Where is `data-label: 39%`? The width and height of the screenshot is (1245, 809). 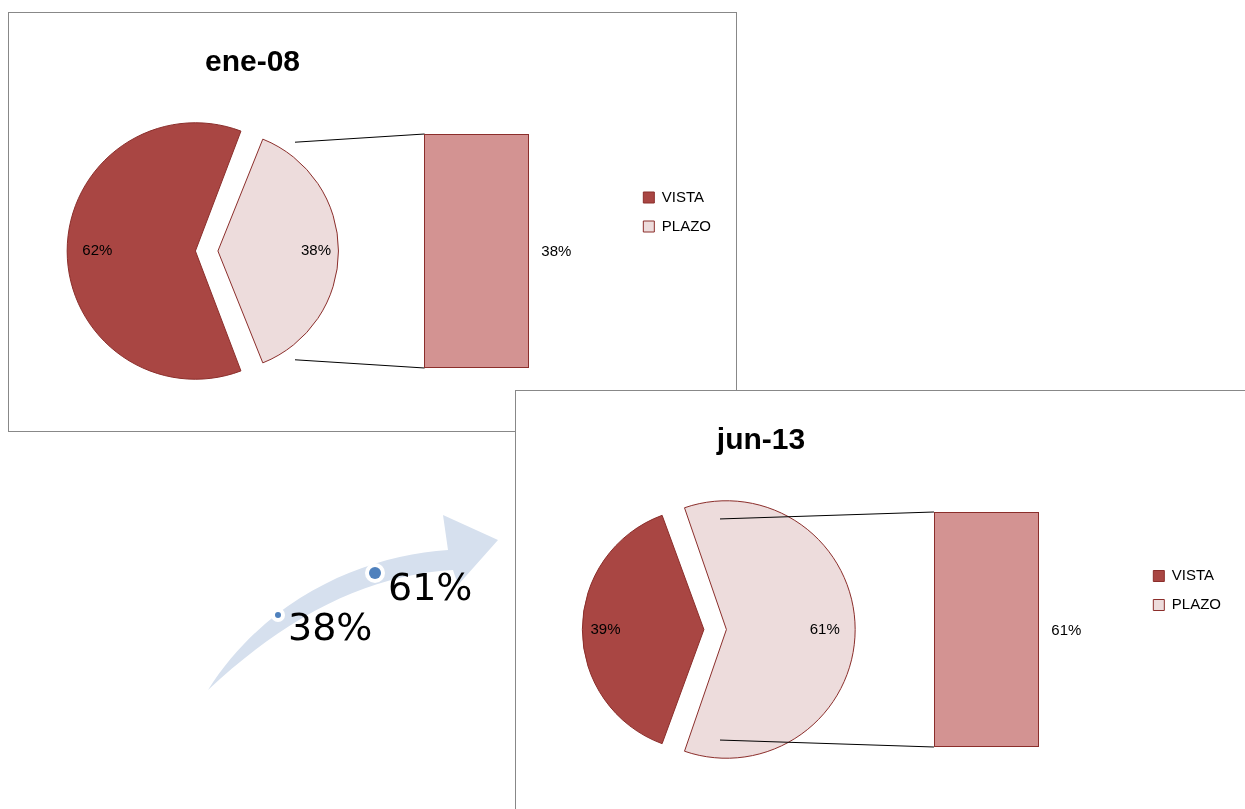 data-label: 39% is located at coordinates (605, 628).